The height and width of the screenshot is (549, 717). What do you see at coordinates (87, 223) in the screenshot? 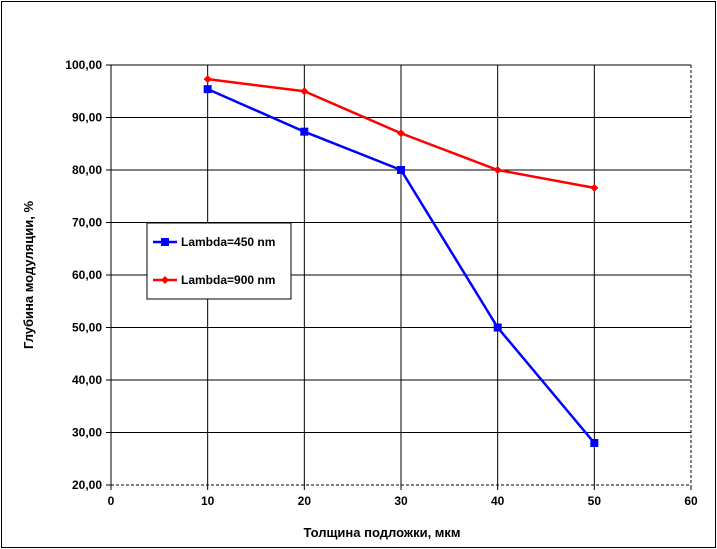
I see `y-tick-label: 70,00` at bounding box center [87, 223].